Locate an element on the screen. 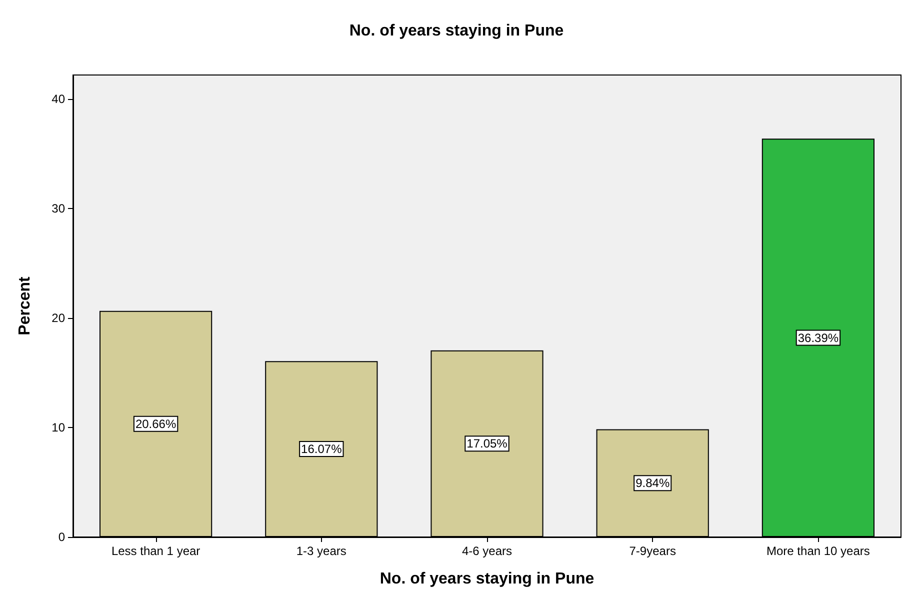 The width and height of the screenshot is (913, 607). x-axis-title: No. of years staying in Pune is located at coordinates (487, 579).